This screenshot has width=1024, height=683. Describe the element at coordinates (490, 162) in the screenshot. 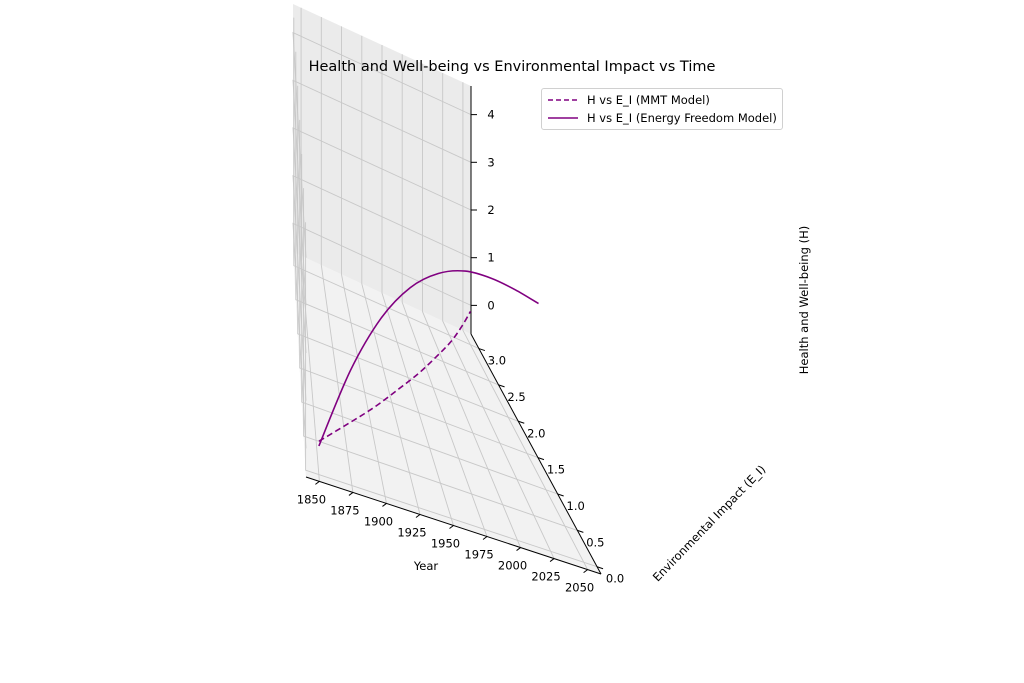

I see `z-tick-label: 3` at that location.